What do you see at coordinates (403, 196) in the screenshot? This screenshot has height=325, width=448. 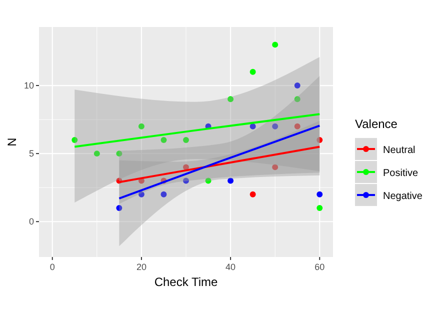 I see `legend-label: Negative` at bounding box center [403, 196].